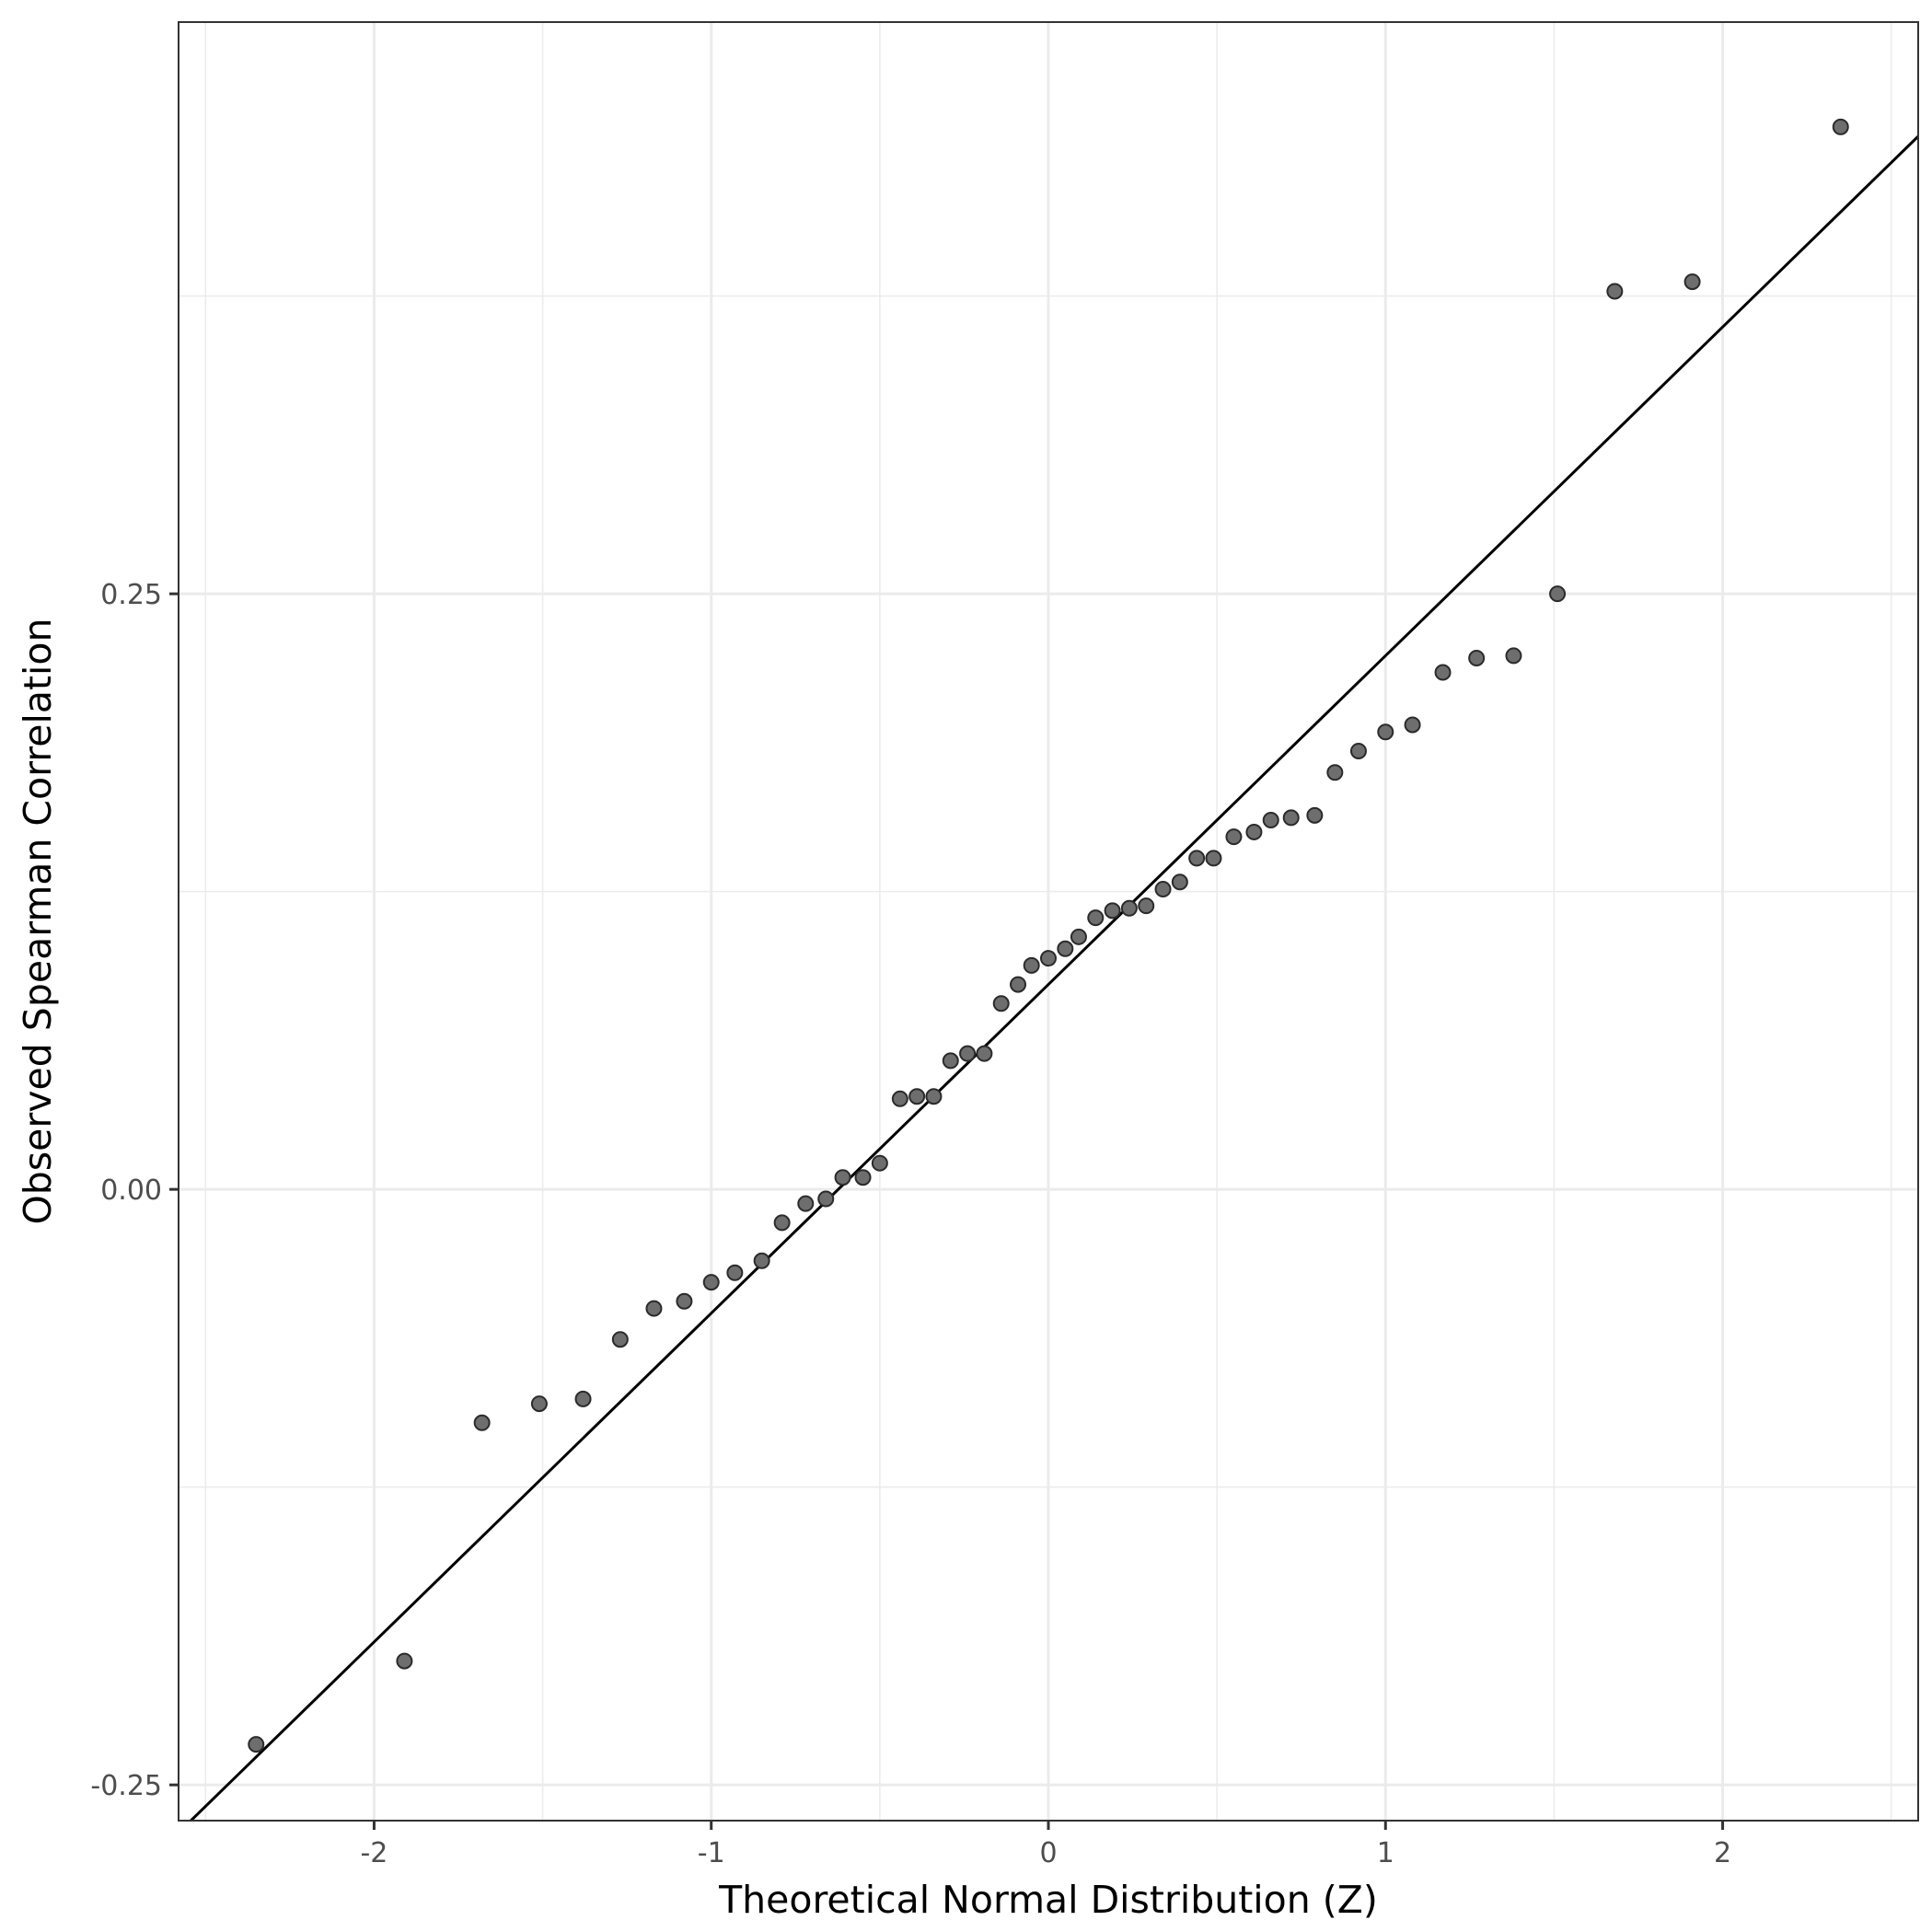 Image resolution: width=1932 pixels, height=1932 pixels. Describe the element at coordinates (1386, 1853) in the screenshot. I see `x-tick-label: 1` at that location.